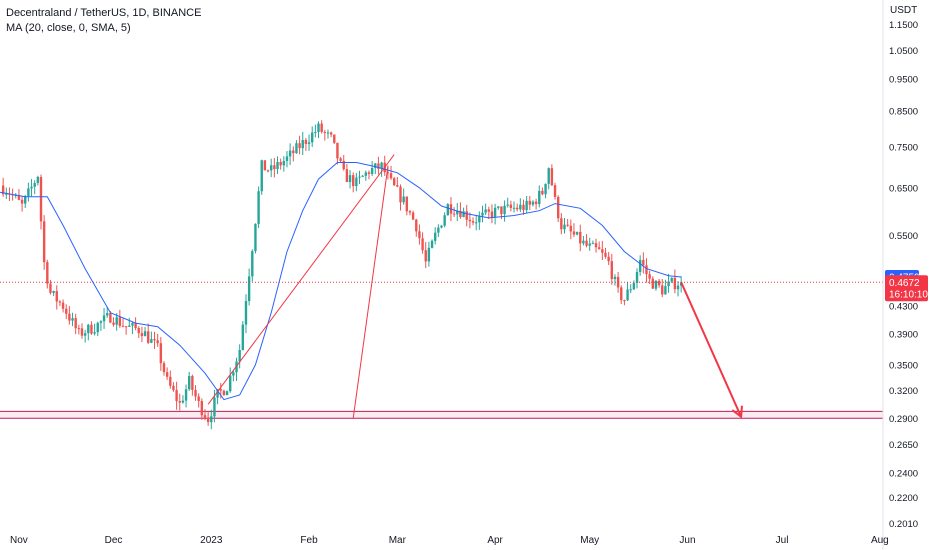 This screenshot has height=550, width=932. I want to click on y-tick-label: 0.5500, so click(903, 236).